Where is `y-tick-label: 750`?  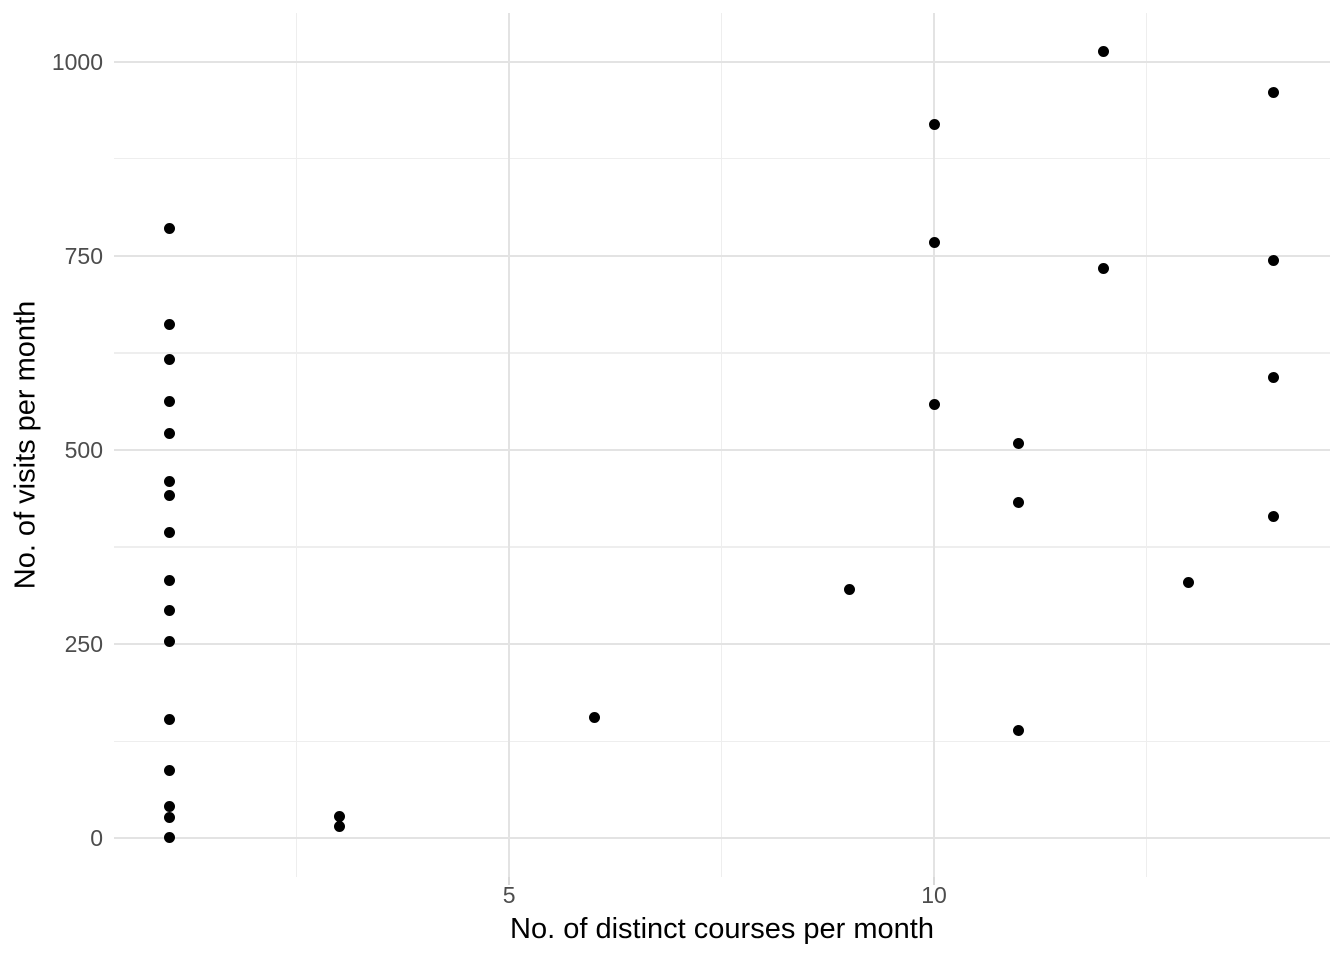
y-tick-label: 750 is located at coordinates (83, 255).